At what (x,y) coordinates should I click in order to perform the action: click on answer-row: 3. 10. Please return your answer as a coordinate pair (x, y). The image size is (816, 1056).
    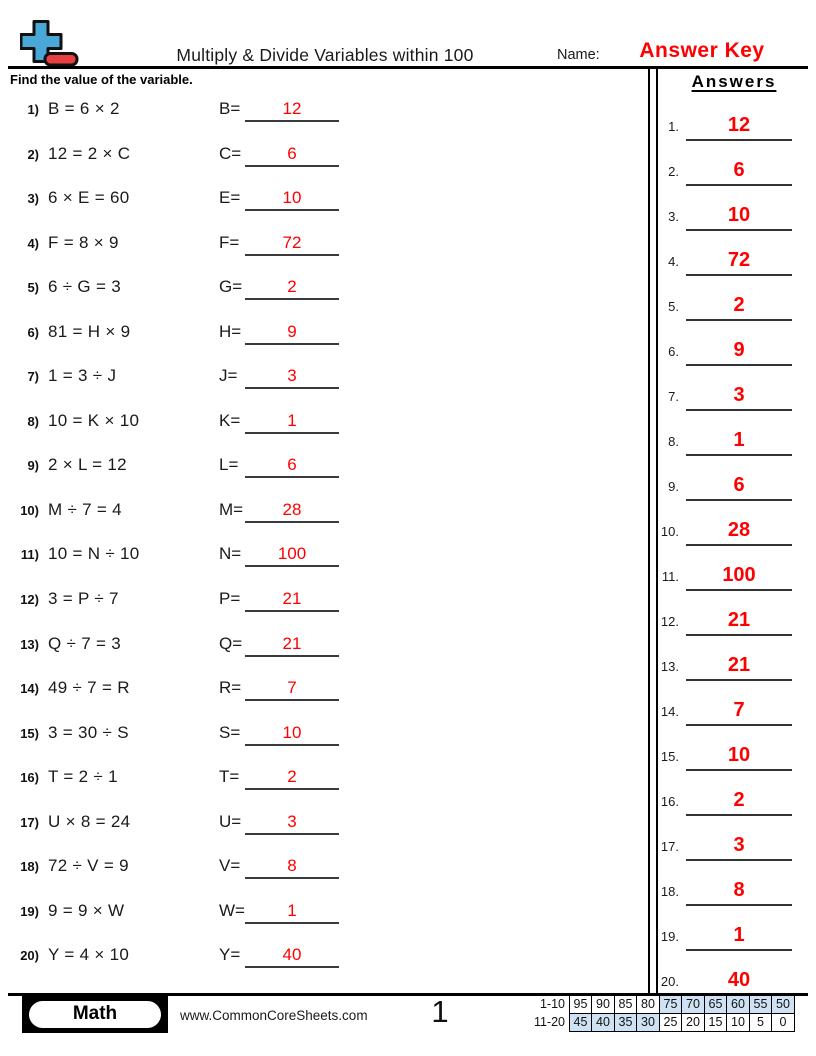
    Looking at the image, I should click on (734, 214).